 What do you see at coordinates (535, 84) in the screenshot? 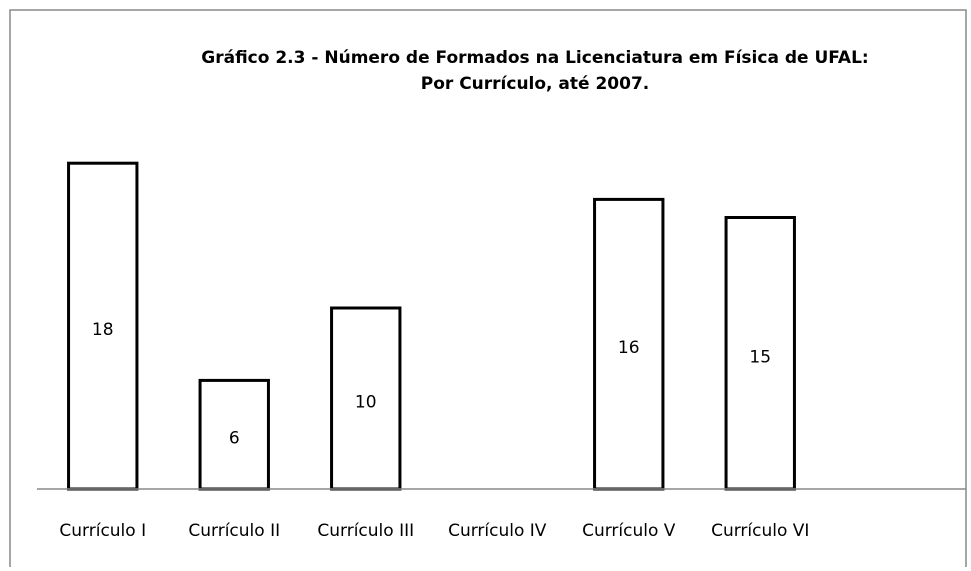
I see `chart-title: Por Currículo, até 2007.` at bounding box center [535, 84].